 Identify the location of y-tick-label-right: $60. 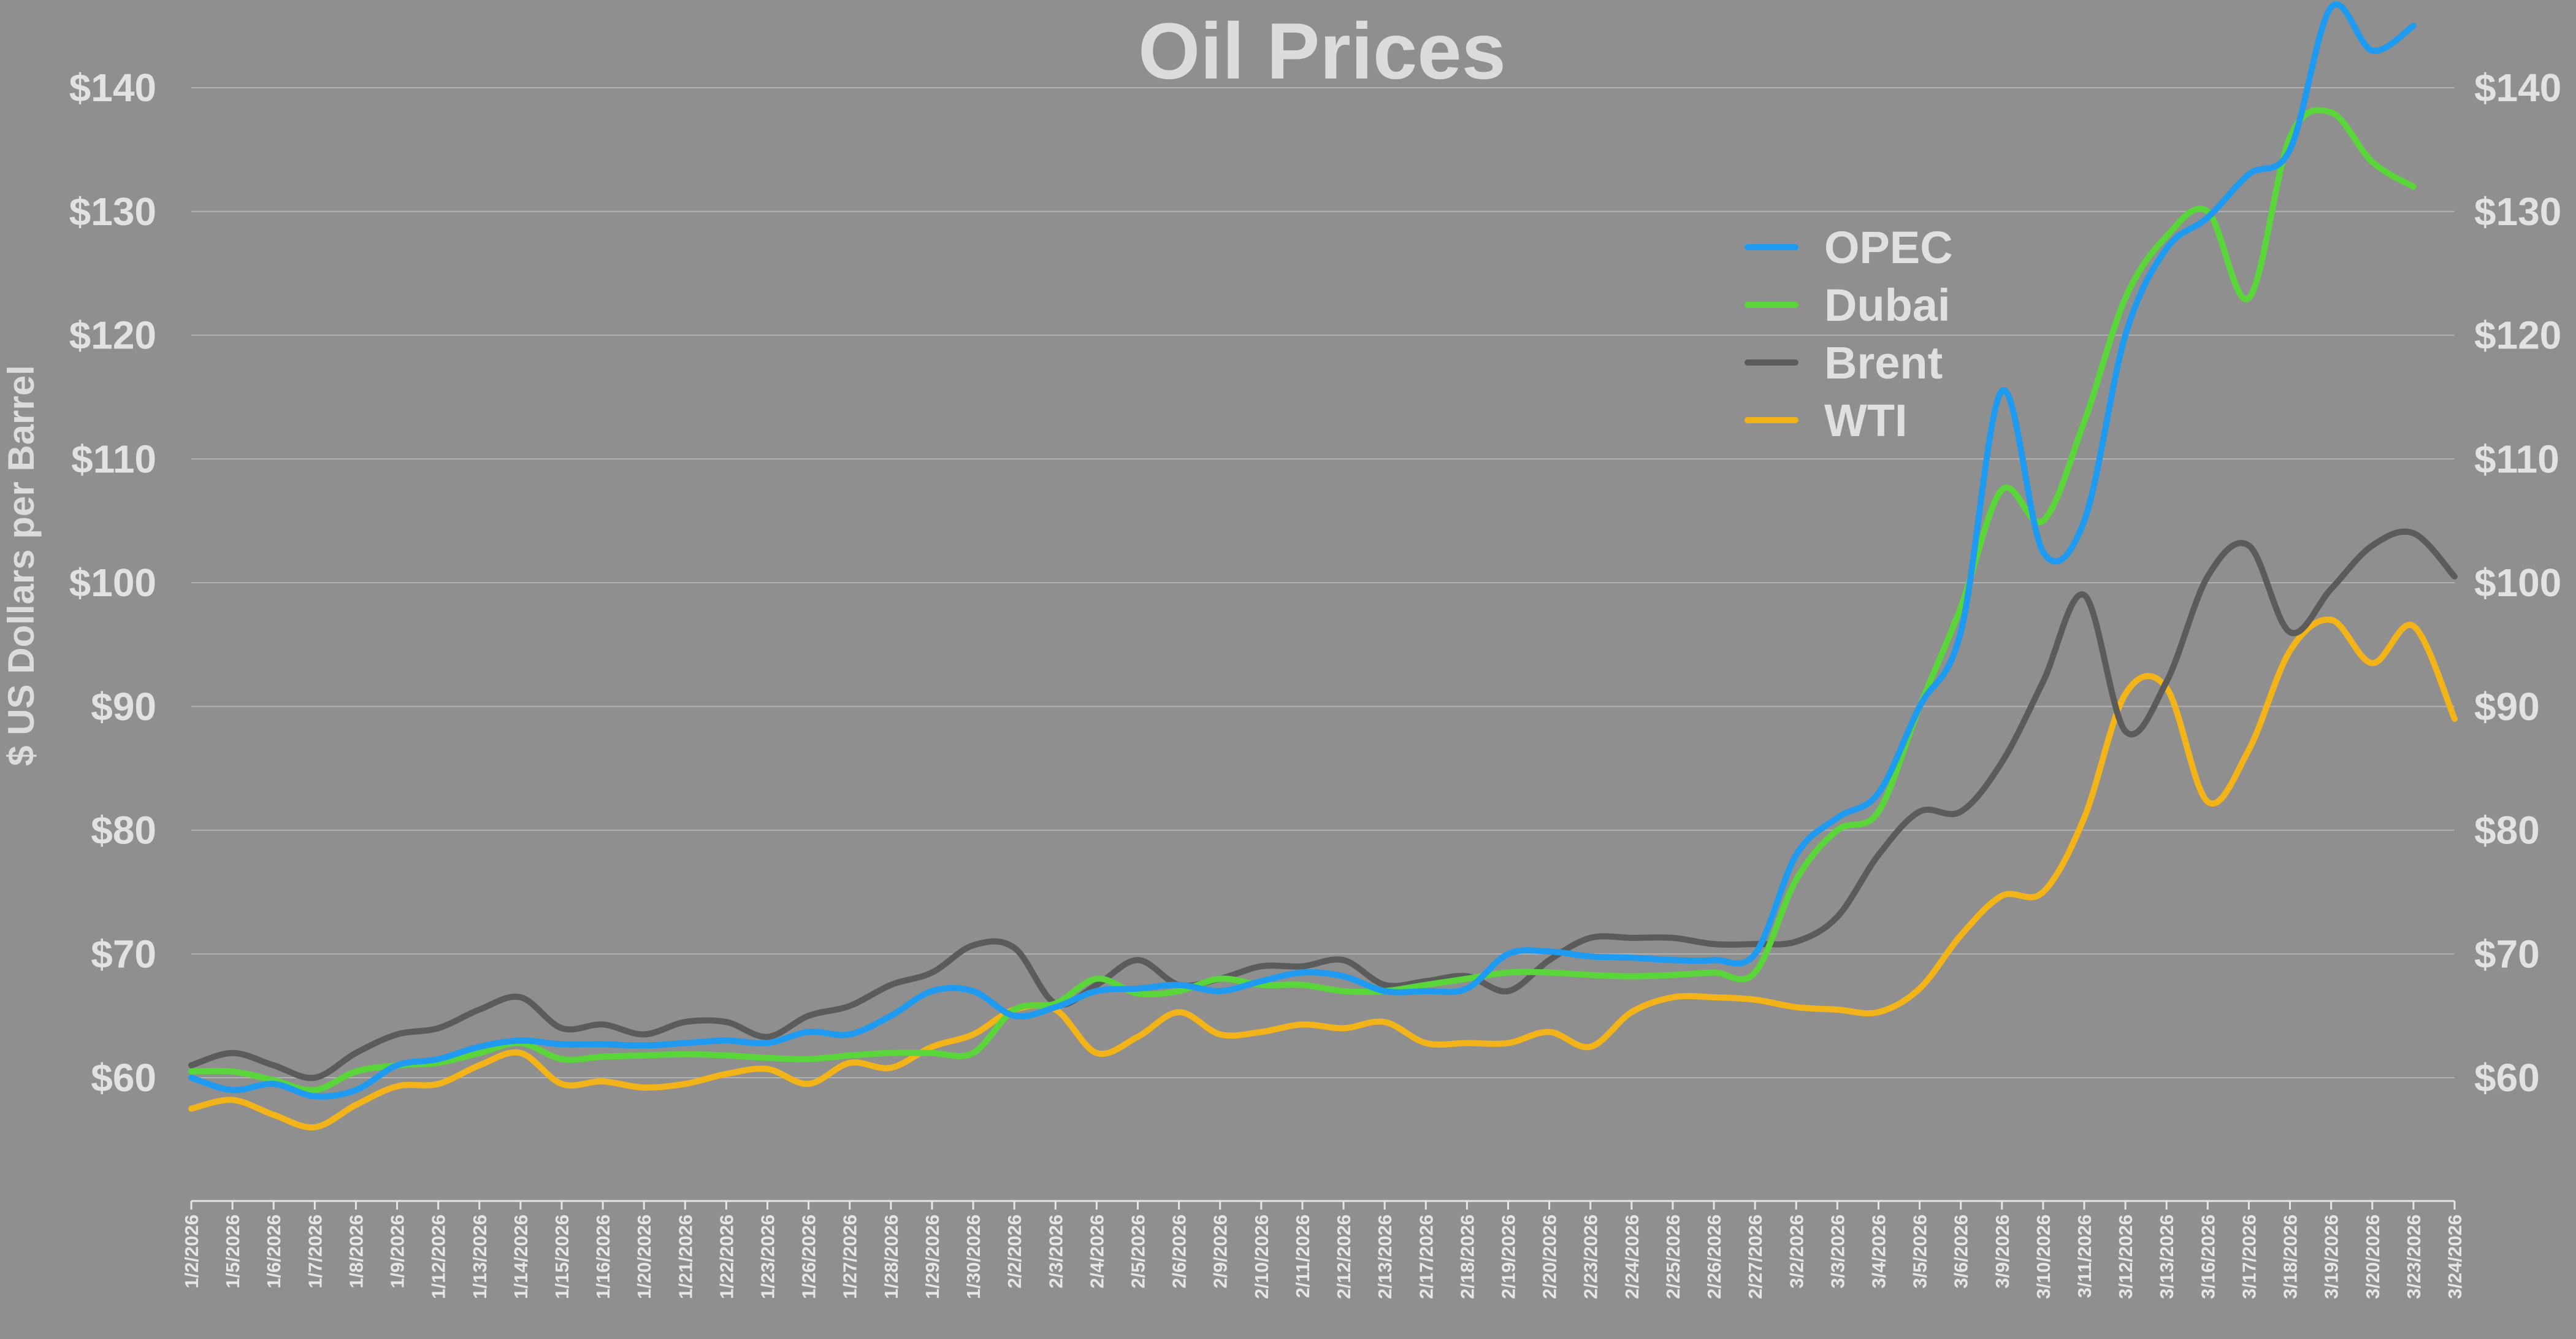
(2507, 1078).